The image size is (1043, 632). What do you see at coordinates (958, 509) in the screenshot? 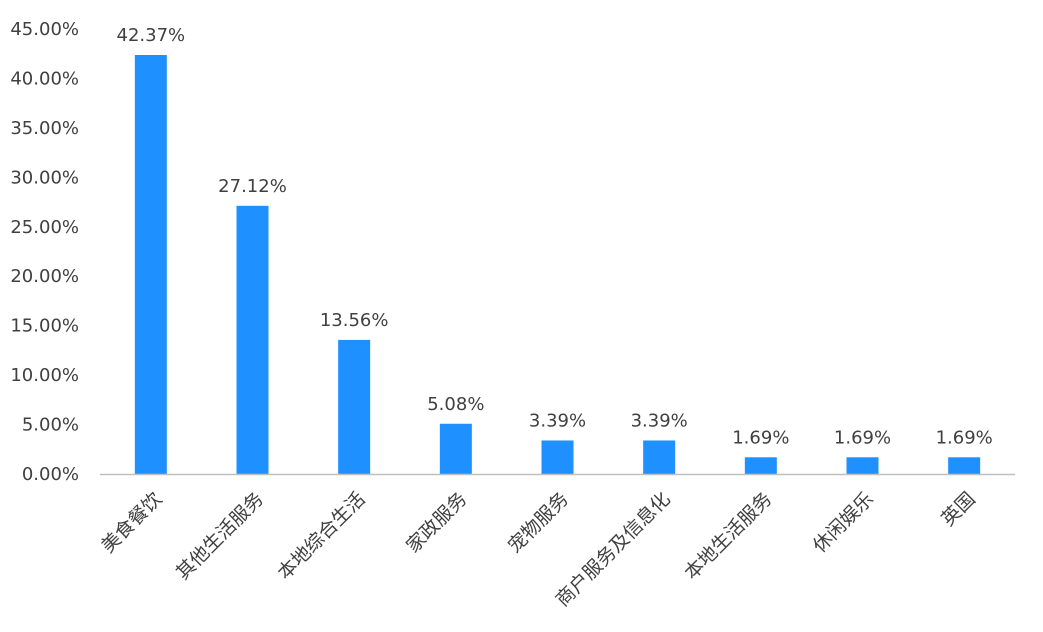
I see `x-tick-label: 英国` at bounding box center [958, 509].